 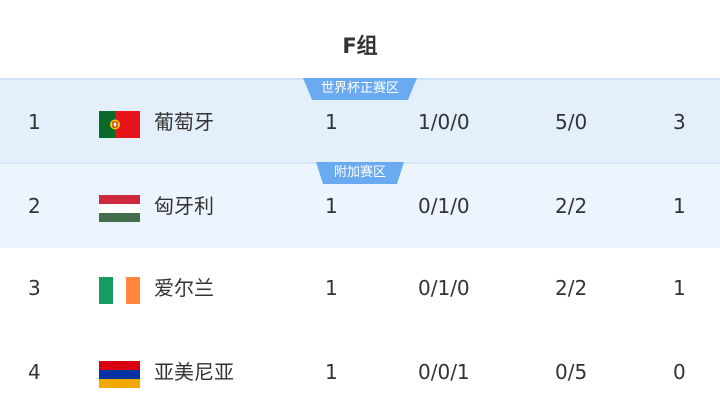 I want to click on points: 0, so click(x=679, y=372).